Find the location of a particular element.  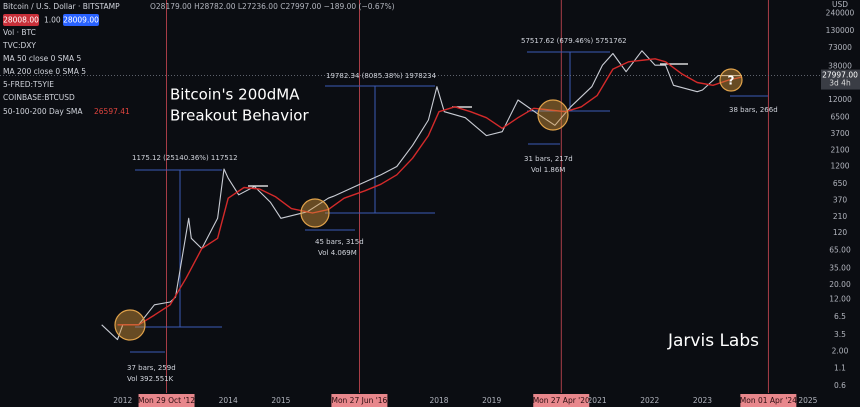

quote: 28009.00 is located at coordinates (81, 20).